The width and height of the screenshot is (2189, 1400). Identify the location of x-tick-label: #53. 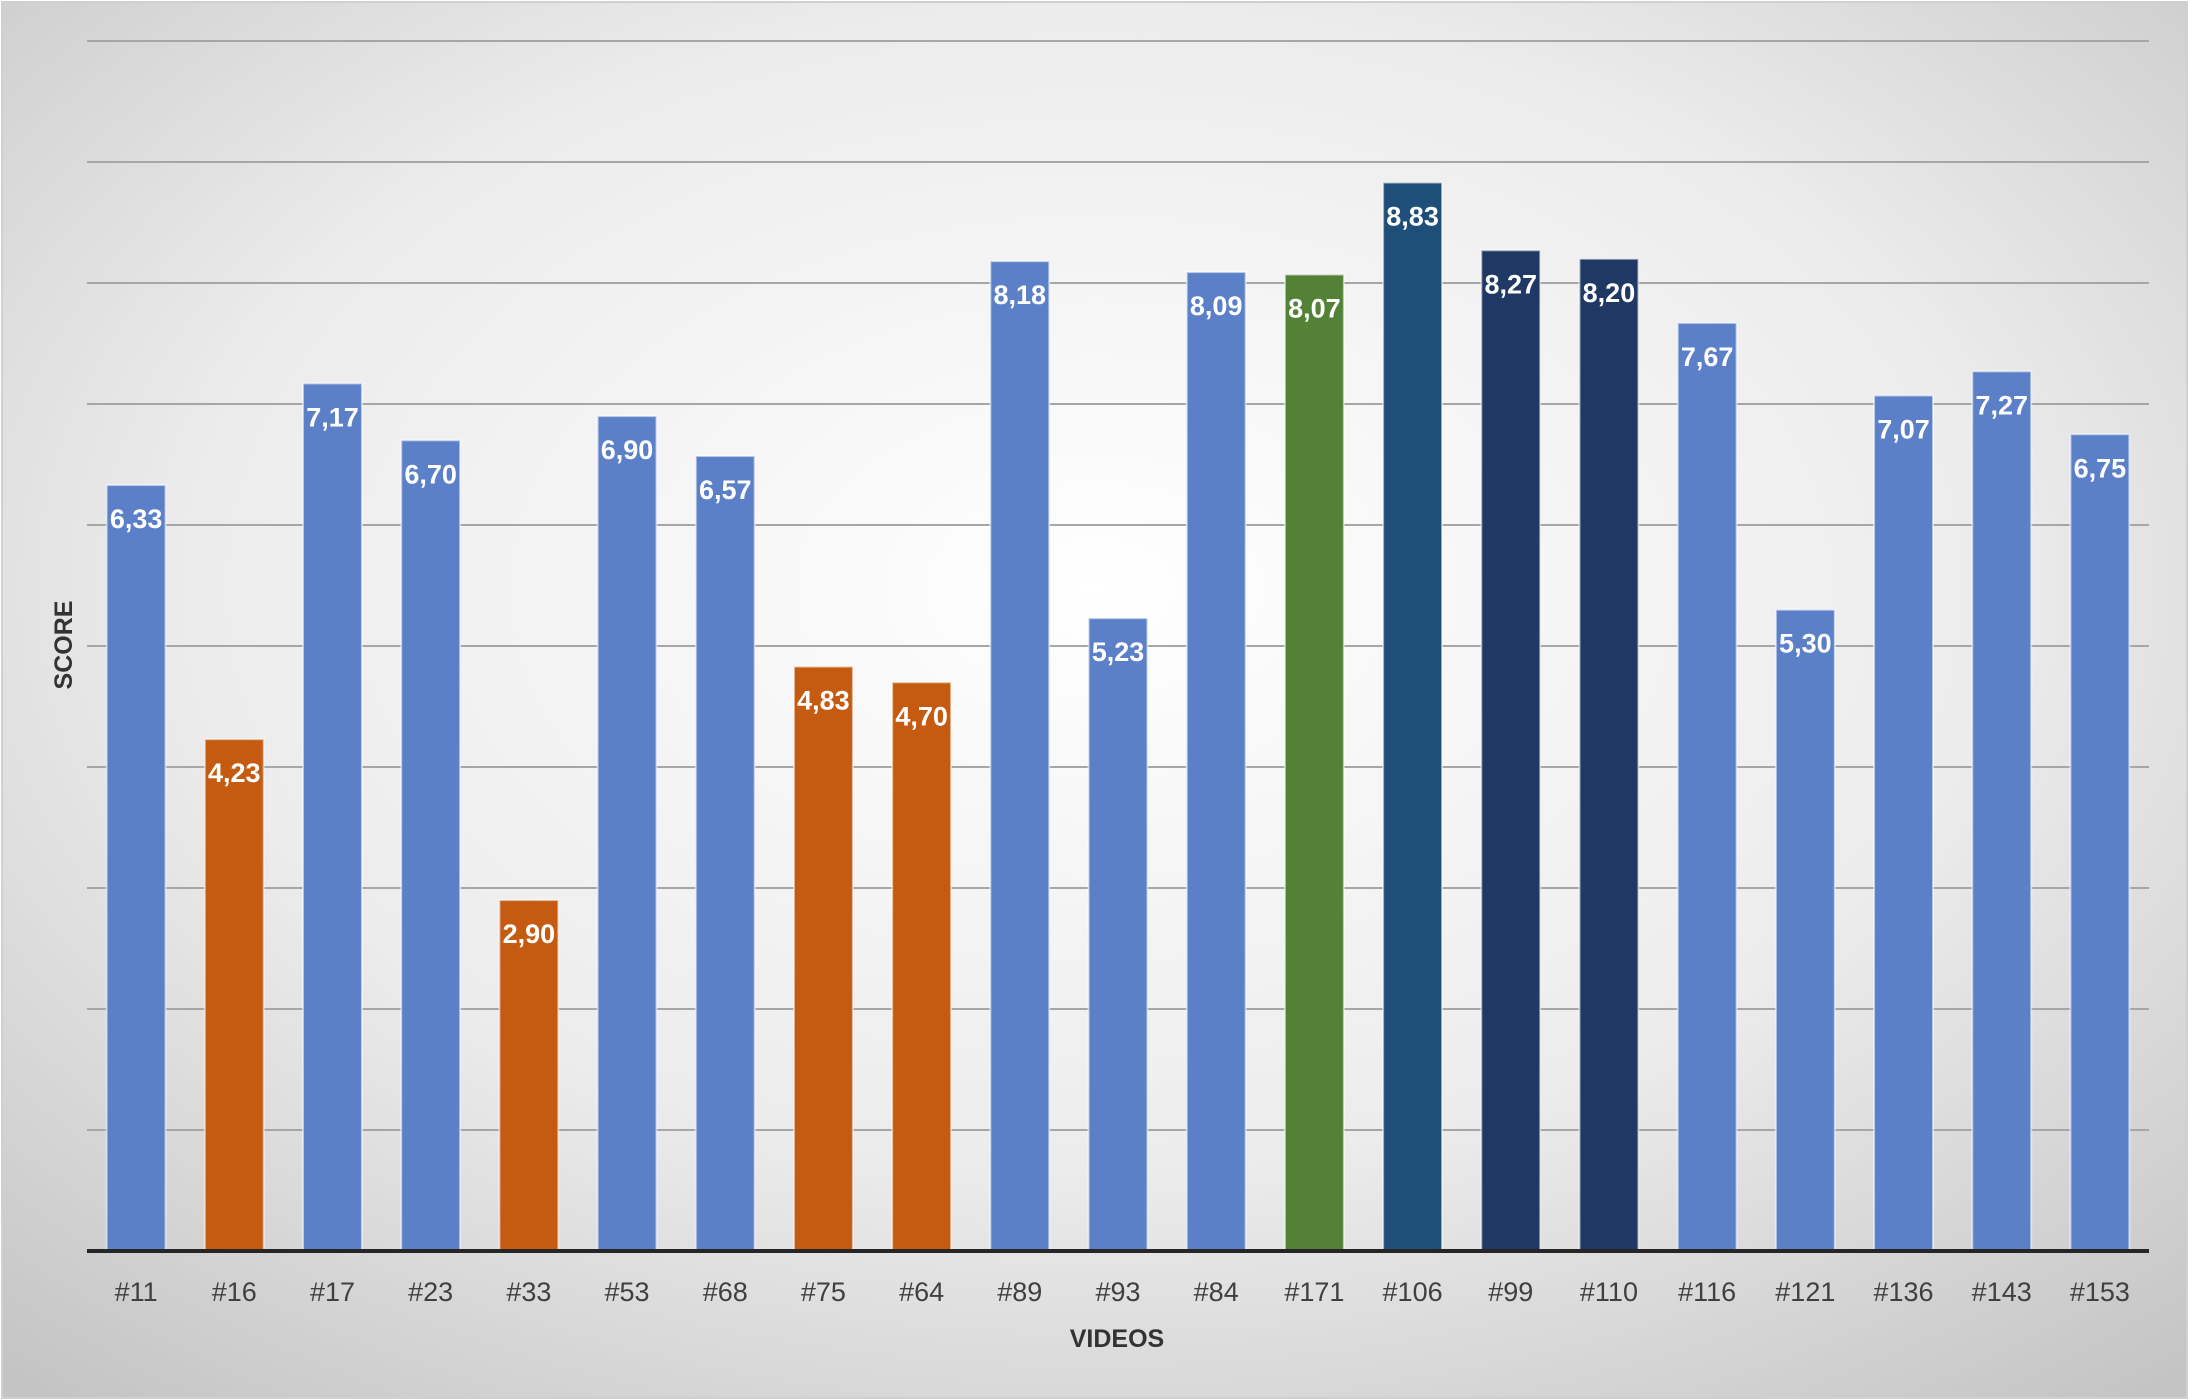
(627, 1292).